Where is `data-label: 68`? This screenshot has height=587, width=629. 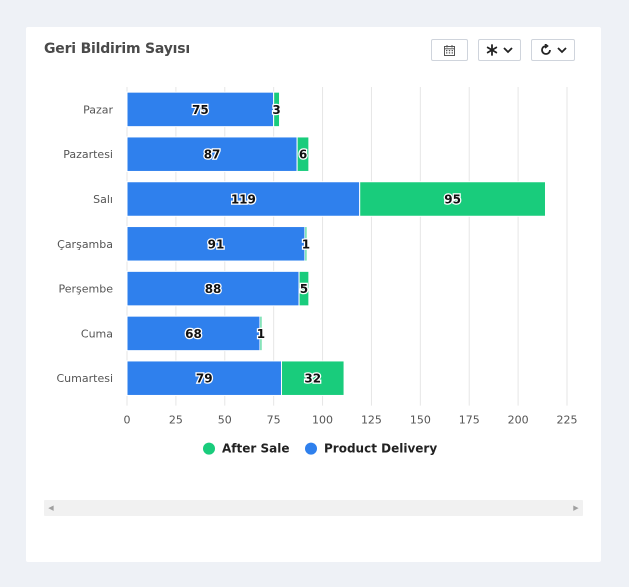
data-label: 68 is located at coordinates (193, 334).